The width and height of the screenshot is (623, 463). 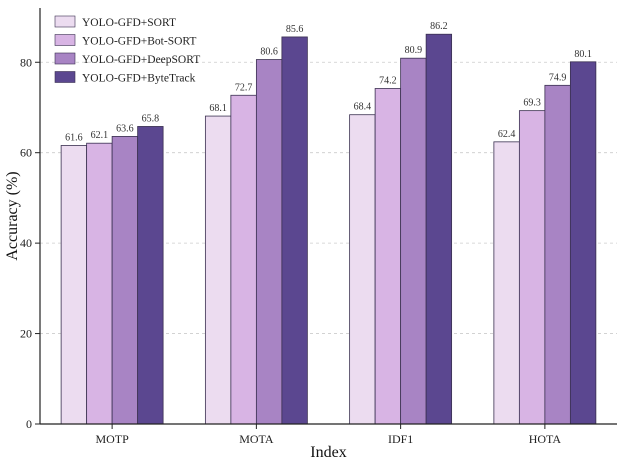 I want to click on data-label: 62.1, so click(x=100, y=135).